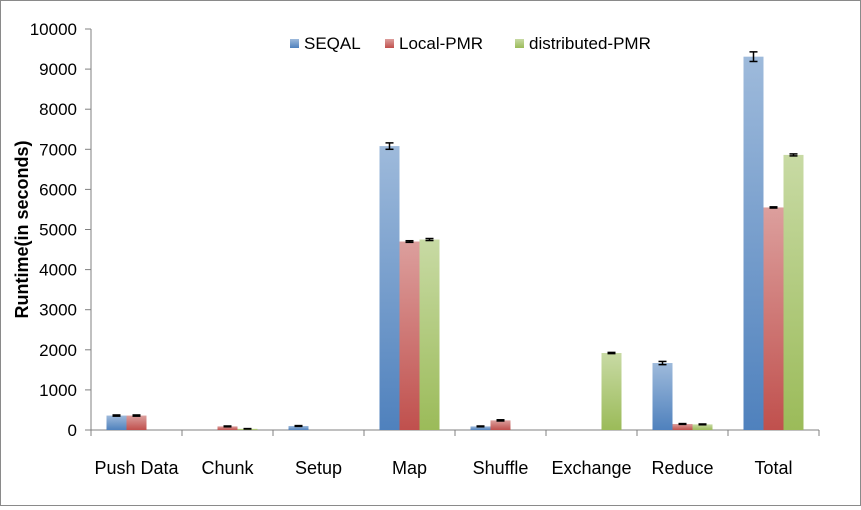  I want to click on y-tick-label: 1000, so click(58, 390).